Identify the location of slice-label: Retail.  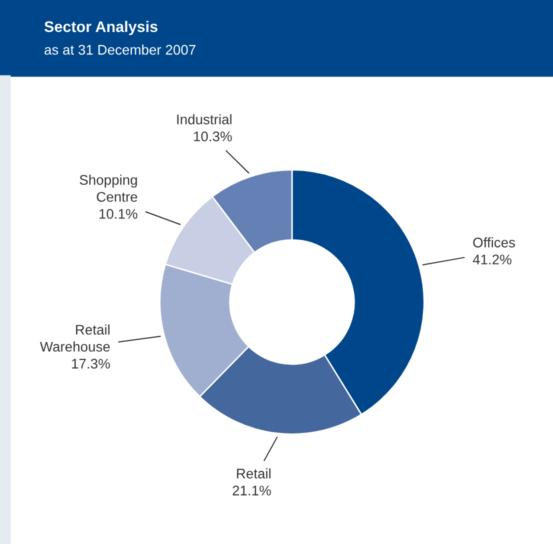
(253, 473).